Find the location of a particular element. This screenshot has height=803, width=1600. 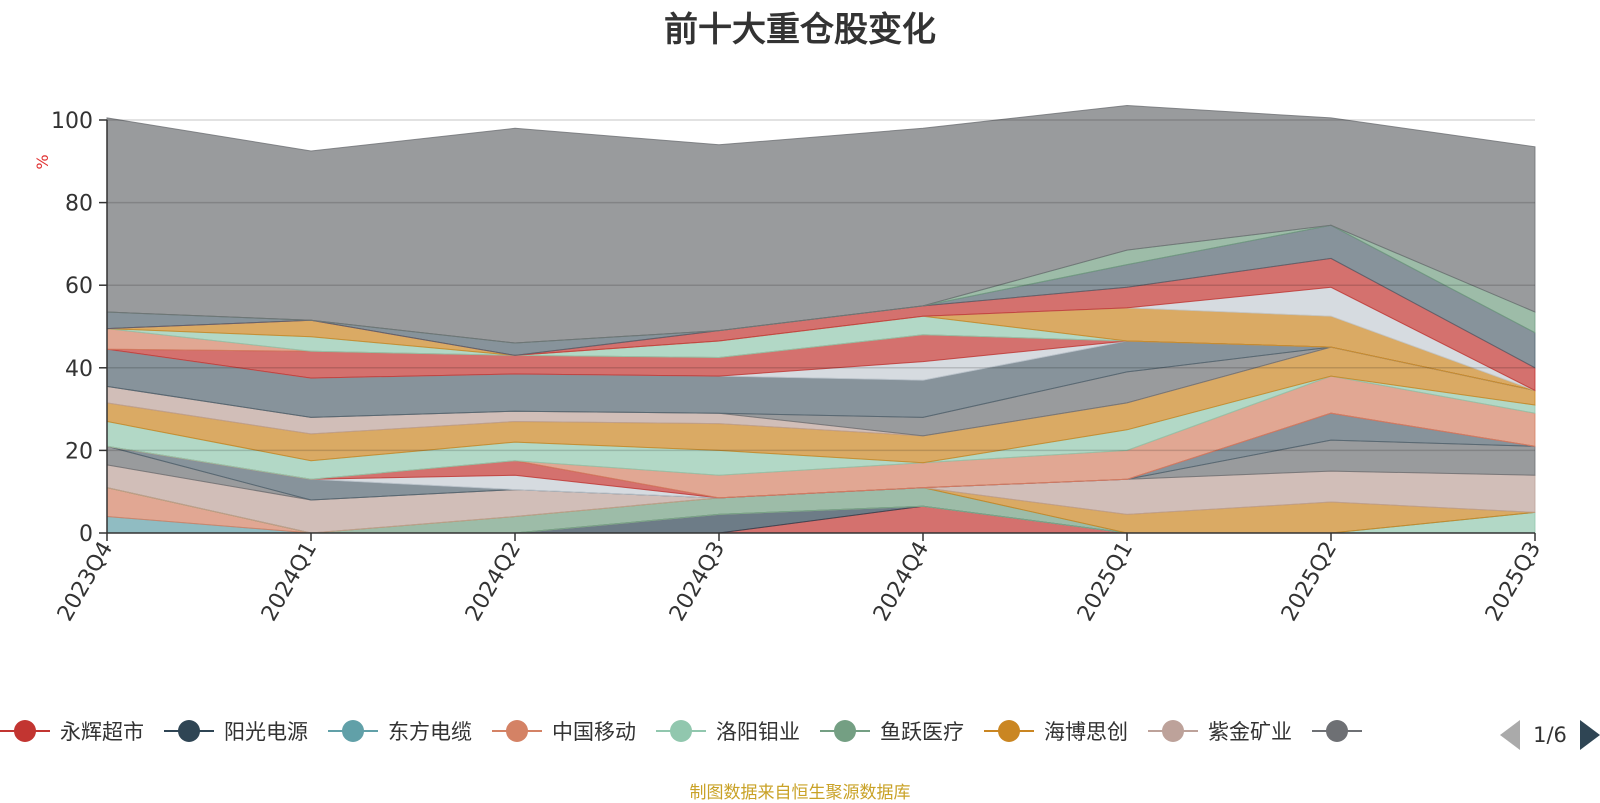

legend-pager: 1/6 is located at coordinates (1550, 735).